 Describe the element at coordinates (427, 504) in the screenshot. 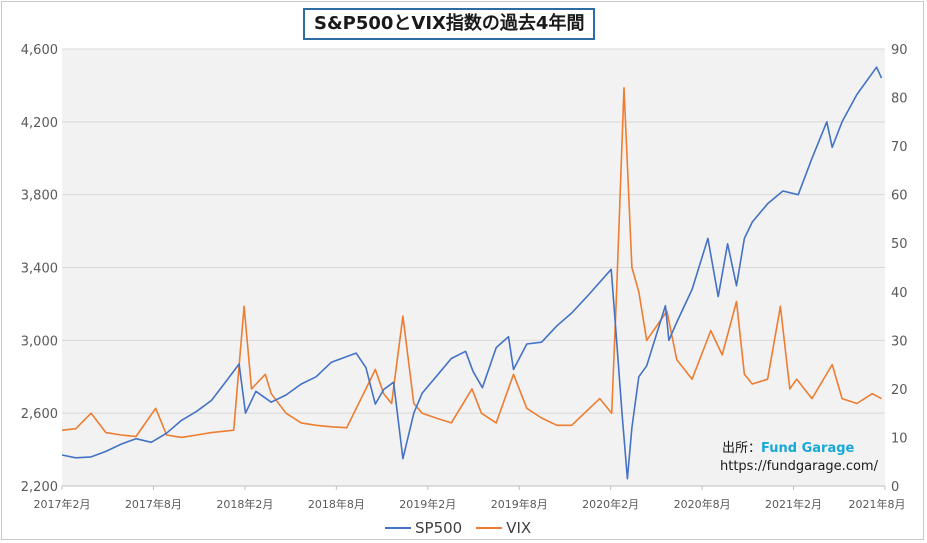

I see `x-tick-label: 2019年2月` at that location.